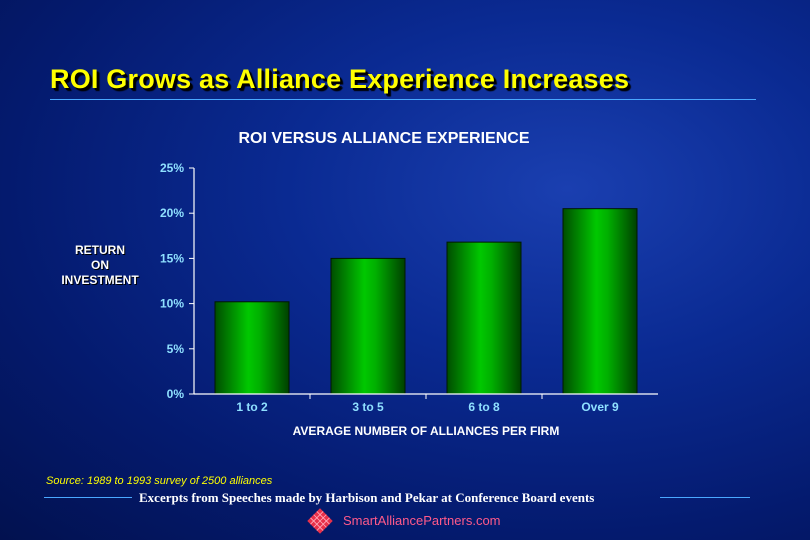 The height and width of the screenshot is (540, 810). I want to click on chart-title: ROI VERSUS ALLIANCE EXPERIENCE, so click(383, 138).